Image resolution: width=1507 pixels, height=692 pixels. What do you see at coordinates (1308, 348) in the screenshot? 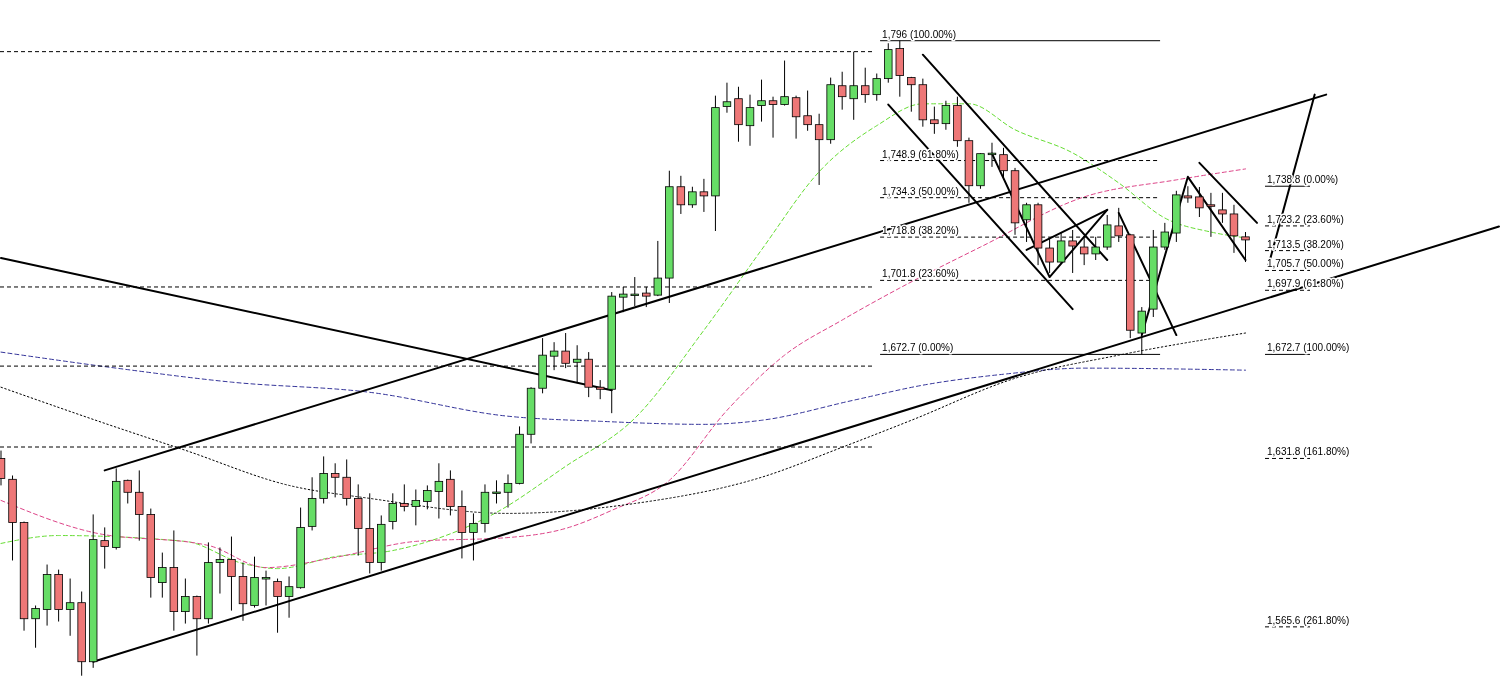
I see `ref-line-label: 1,672.7 (100.00%)` at bounding box center [1308, 348].